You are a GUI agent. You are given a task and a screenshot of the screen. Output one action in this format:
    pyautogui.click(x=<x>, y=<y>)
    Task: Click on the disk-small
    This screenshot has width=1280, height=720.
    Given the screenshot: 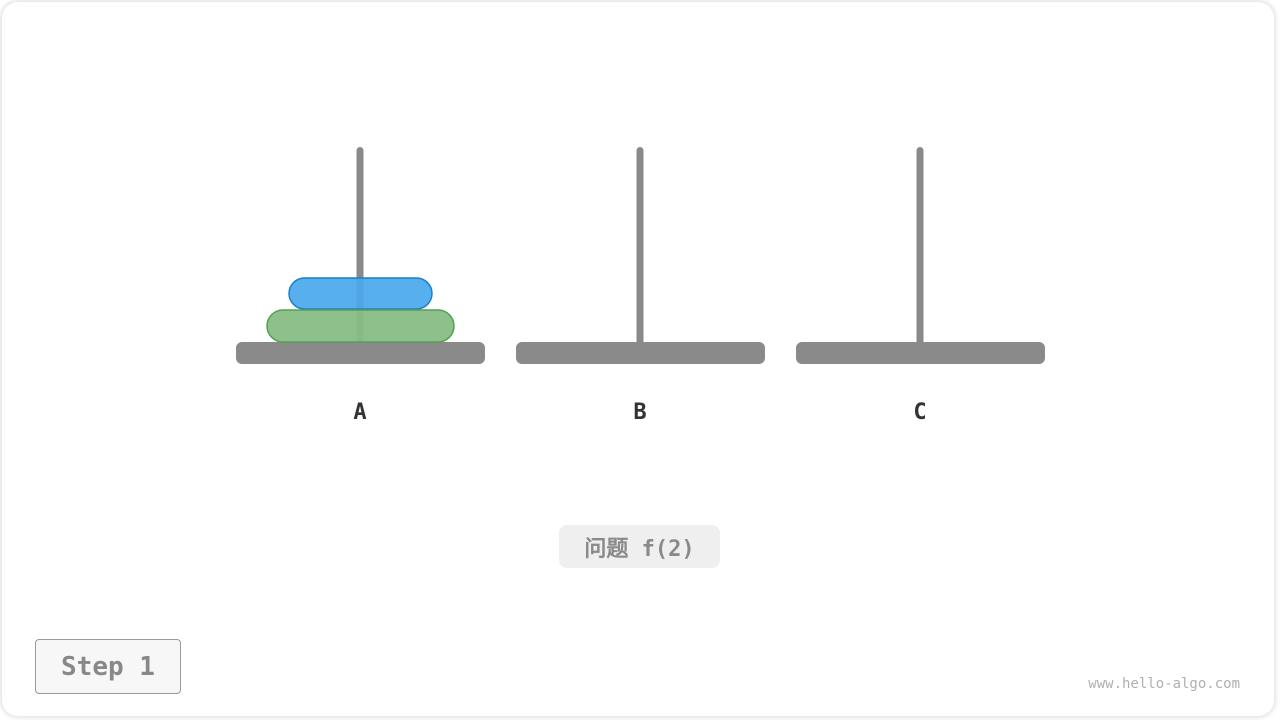 What is the action you would take?
    pyautogui.click(x=360, y=293)
    